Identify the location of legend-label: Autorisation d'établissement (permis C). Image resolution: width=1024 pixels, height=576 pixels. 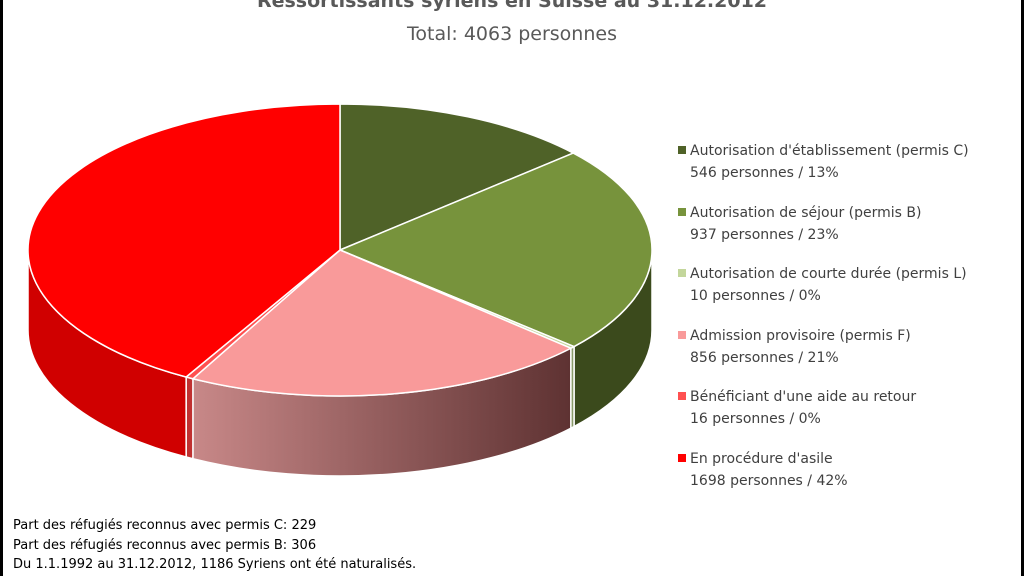
(829, 151).